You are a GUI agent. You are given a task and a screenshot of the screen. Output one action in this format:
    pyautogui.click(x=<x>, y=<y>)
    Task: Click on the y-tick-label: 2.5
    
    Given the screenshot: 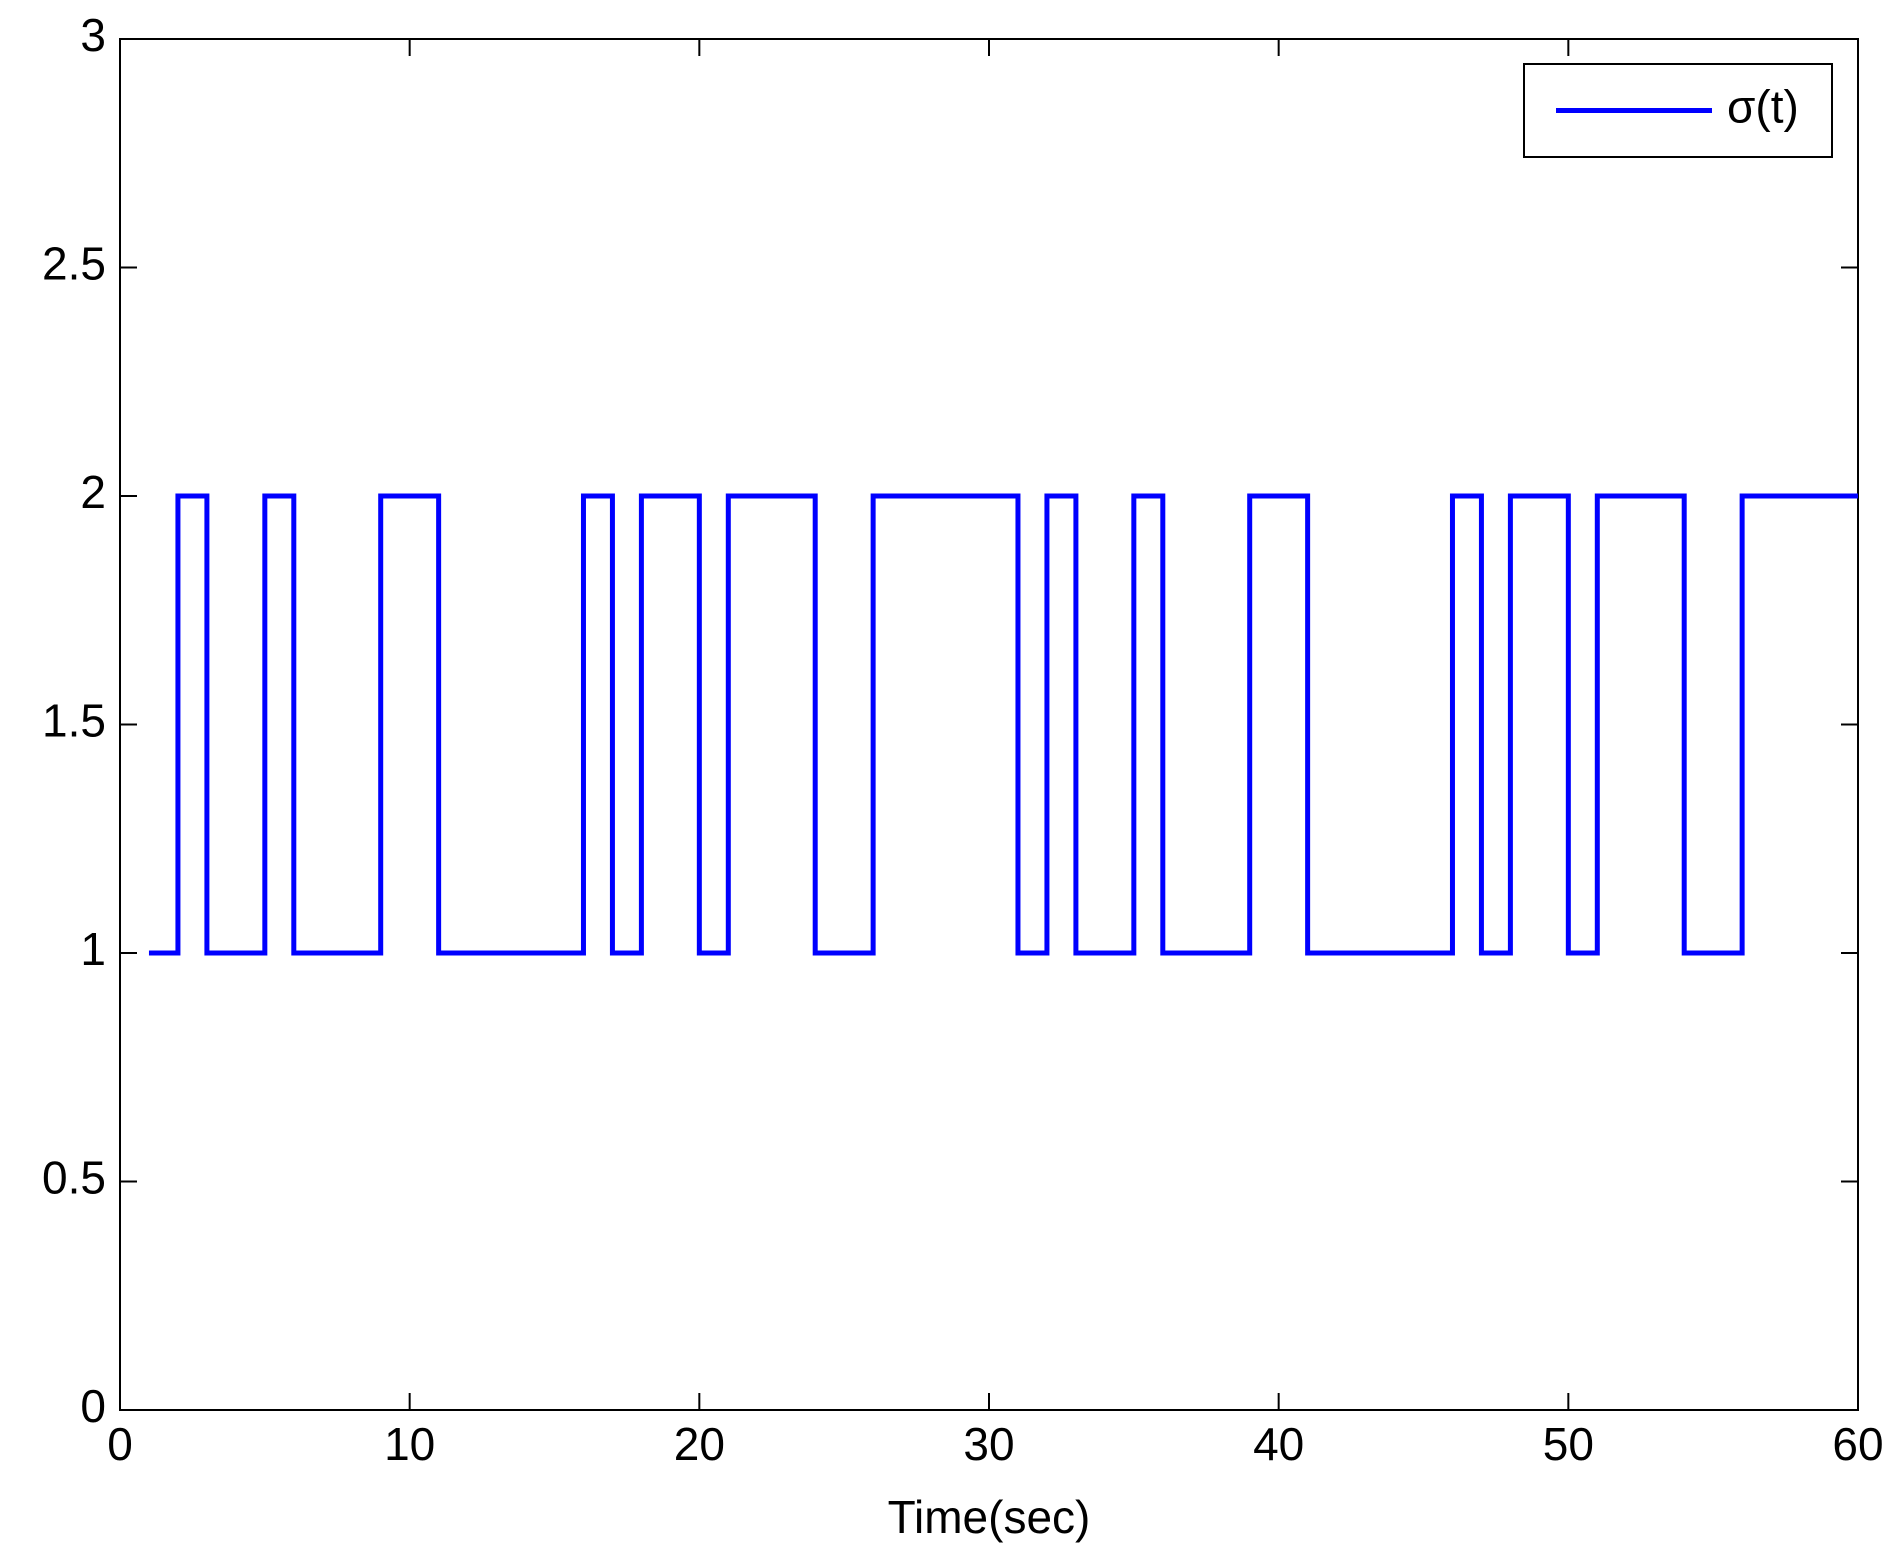 What is the action you would take?
    pyautogui.click(x=74, y=264)
    